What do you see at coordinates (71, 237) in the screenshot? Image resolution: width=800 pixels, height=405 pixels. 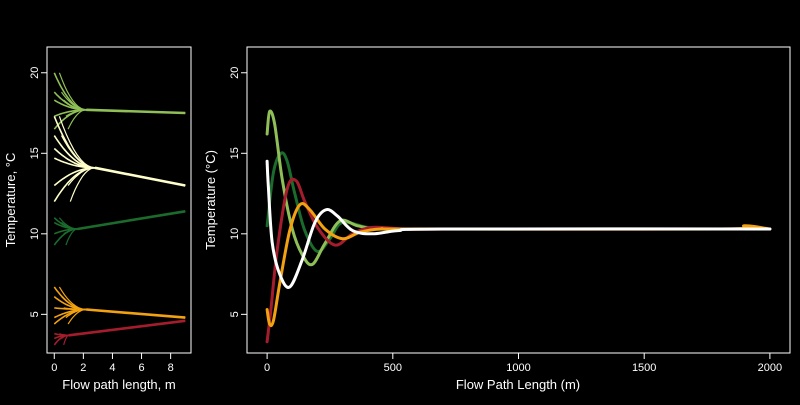 I see `left-series-cross-line-dark_green` at bounding box center [71, 237].